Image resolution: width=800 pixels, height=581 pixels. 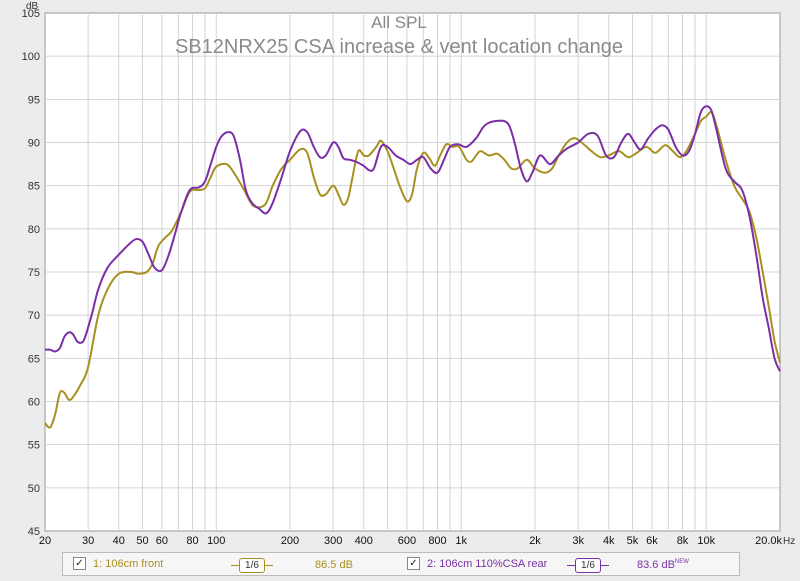 I want to click on y-tick-label: 70, so click(x=34, y=316).